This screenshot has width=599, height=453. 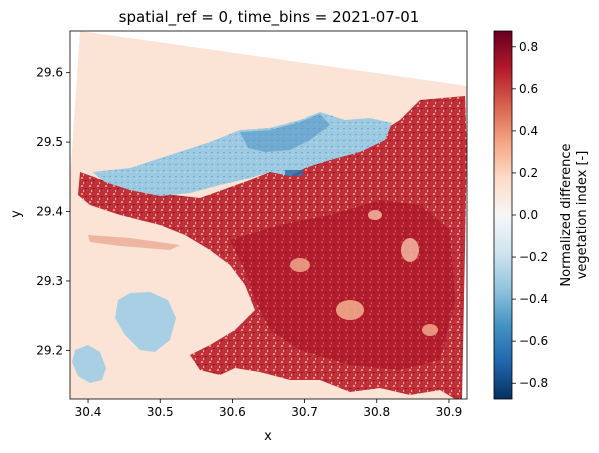 I want to click on x-axis: 30.4 30.5 30.6 30.7 30.8 30.9, so click(x=269, y=409).